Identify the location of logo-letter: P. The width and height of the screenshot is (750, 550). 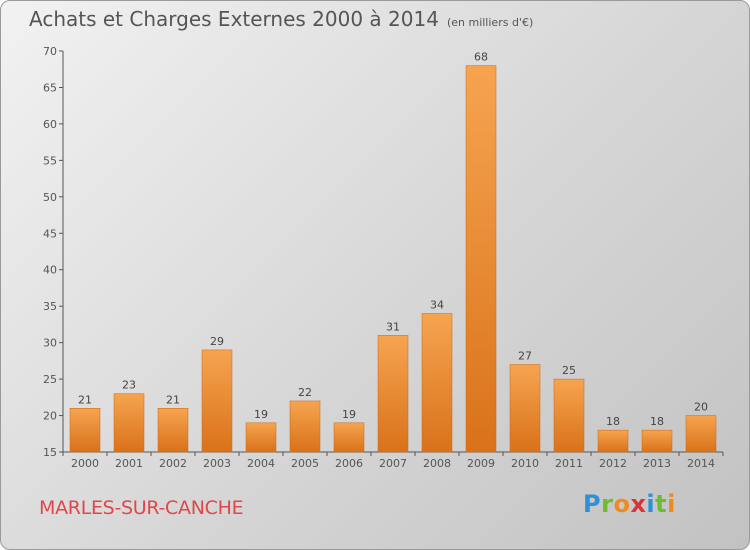
(592, 504).